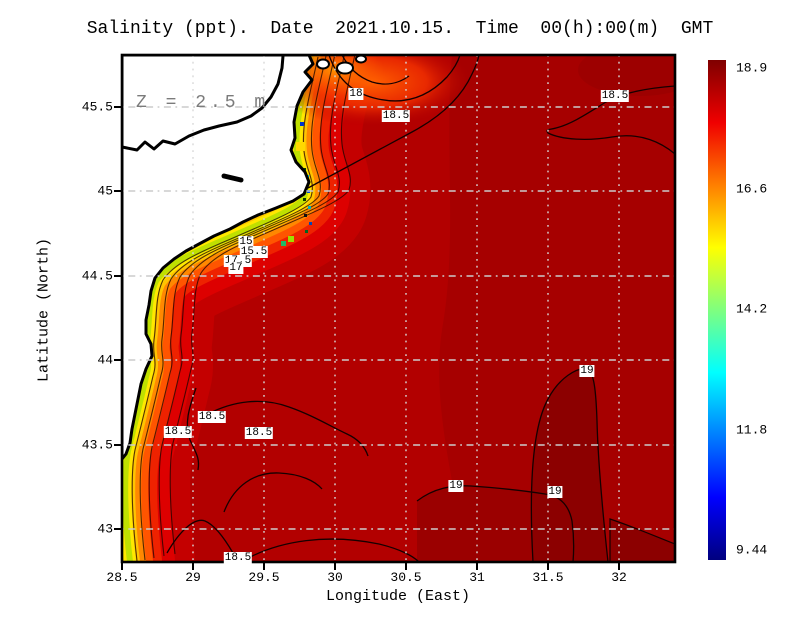  Describe the element at coordinates (236, 268) in the screenshot. I see `contour-label: 17` at that location.